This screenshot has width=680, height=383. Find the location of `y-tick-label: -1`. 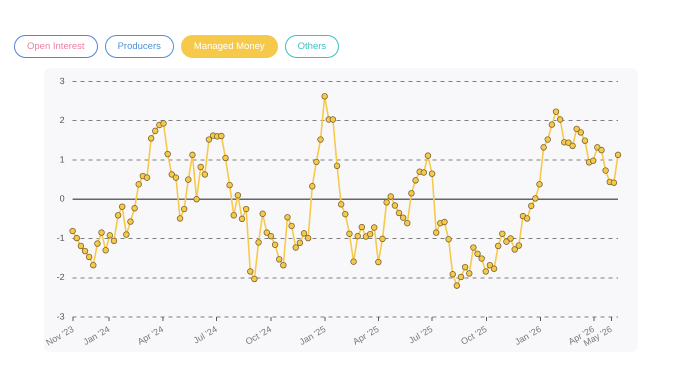

y-tick-label: -1 is located at coordinates (60, 237).